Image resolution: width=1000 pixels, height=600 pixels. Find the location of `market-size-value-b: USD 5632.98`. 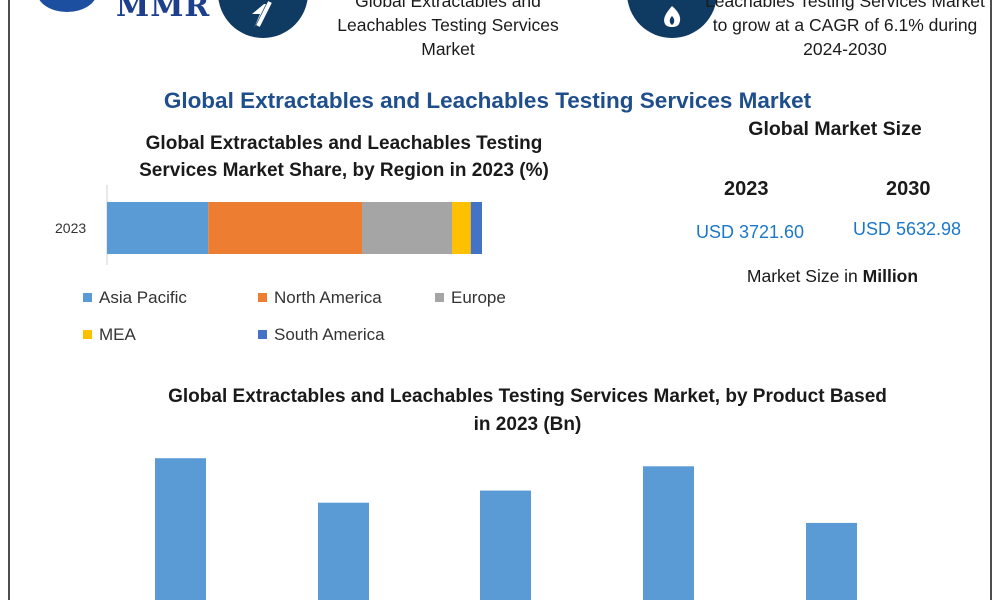

market-size-value-b: USD 5632.98 is located at coordinates (907, 229).